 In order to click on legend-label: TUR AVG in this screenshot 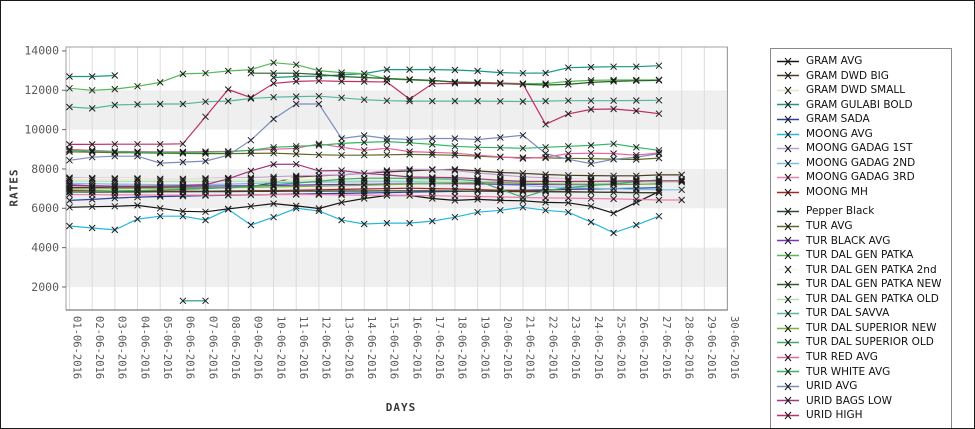, I will do `click(829, 226)`.